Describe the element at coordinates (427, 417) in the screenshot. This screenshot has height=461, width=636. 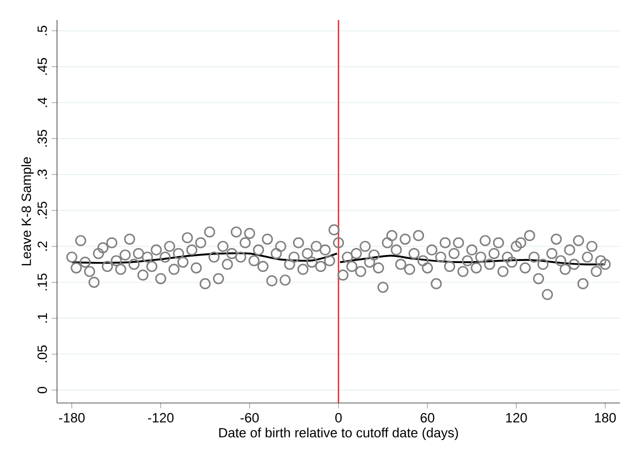
I see `x-tick-label: 60` at that location.